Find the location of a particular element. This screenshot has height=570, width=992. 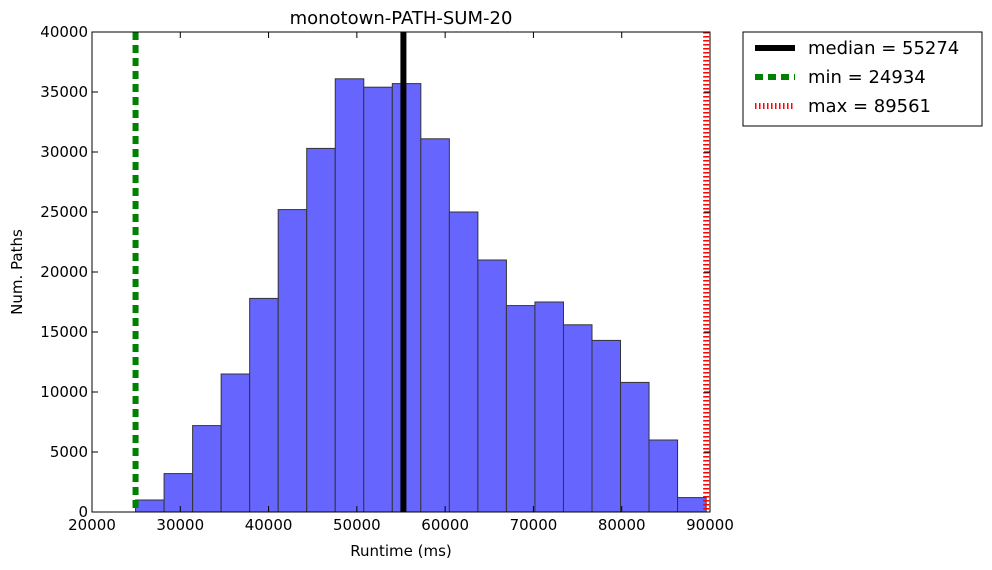

y-tick-label: 40000 is located at coordinates (64, 32).